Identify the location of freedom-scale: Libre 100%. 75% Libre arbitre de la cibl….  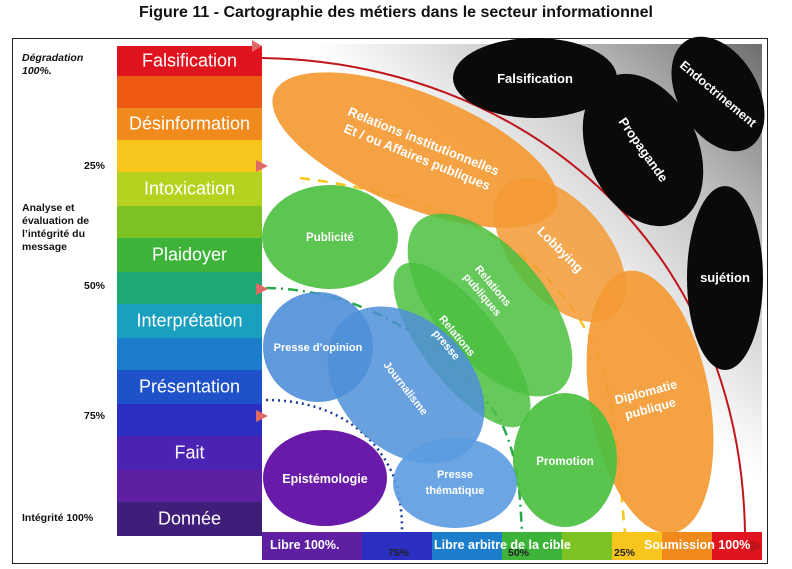
(512, 546).